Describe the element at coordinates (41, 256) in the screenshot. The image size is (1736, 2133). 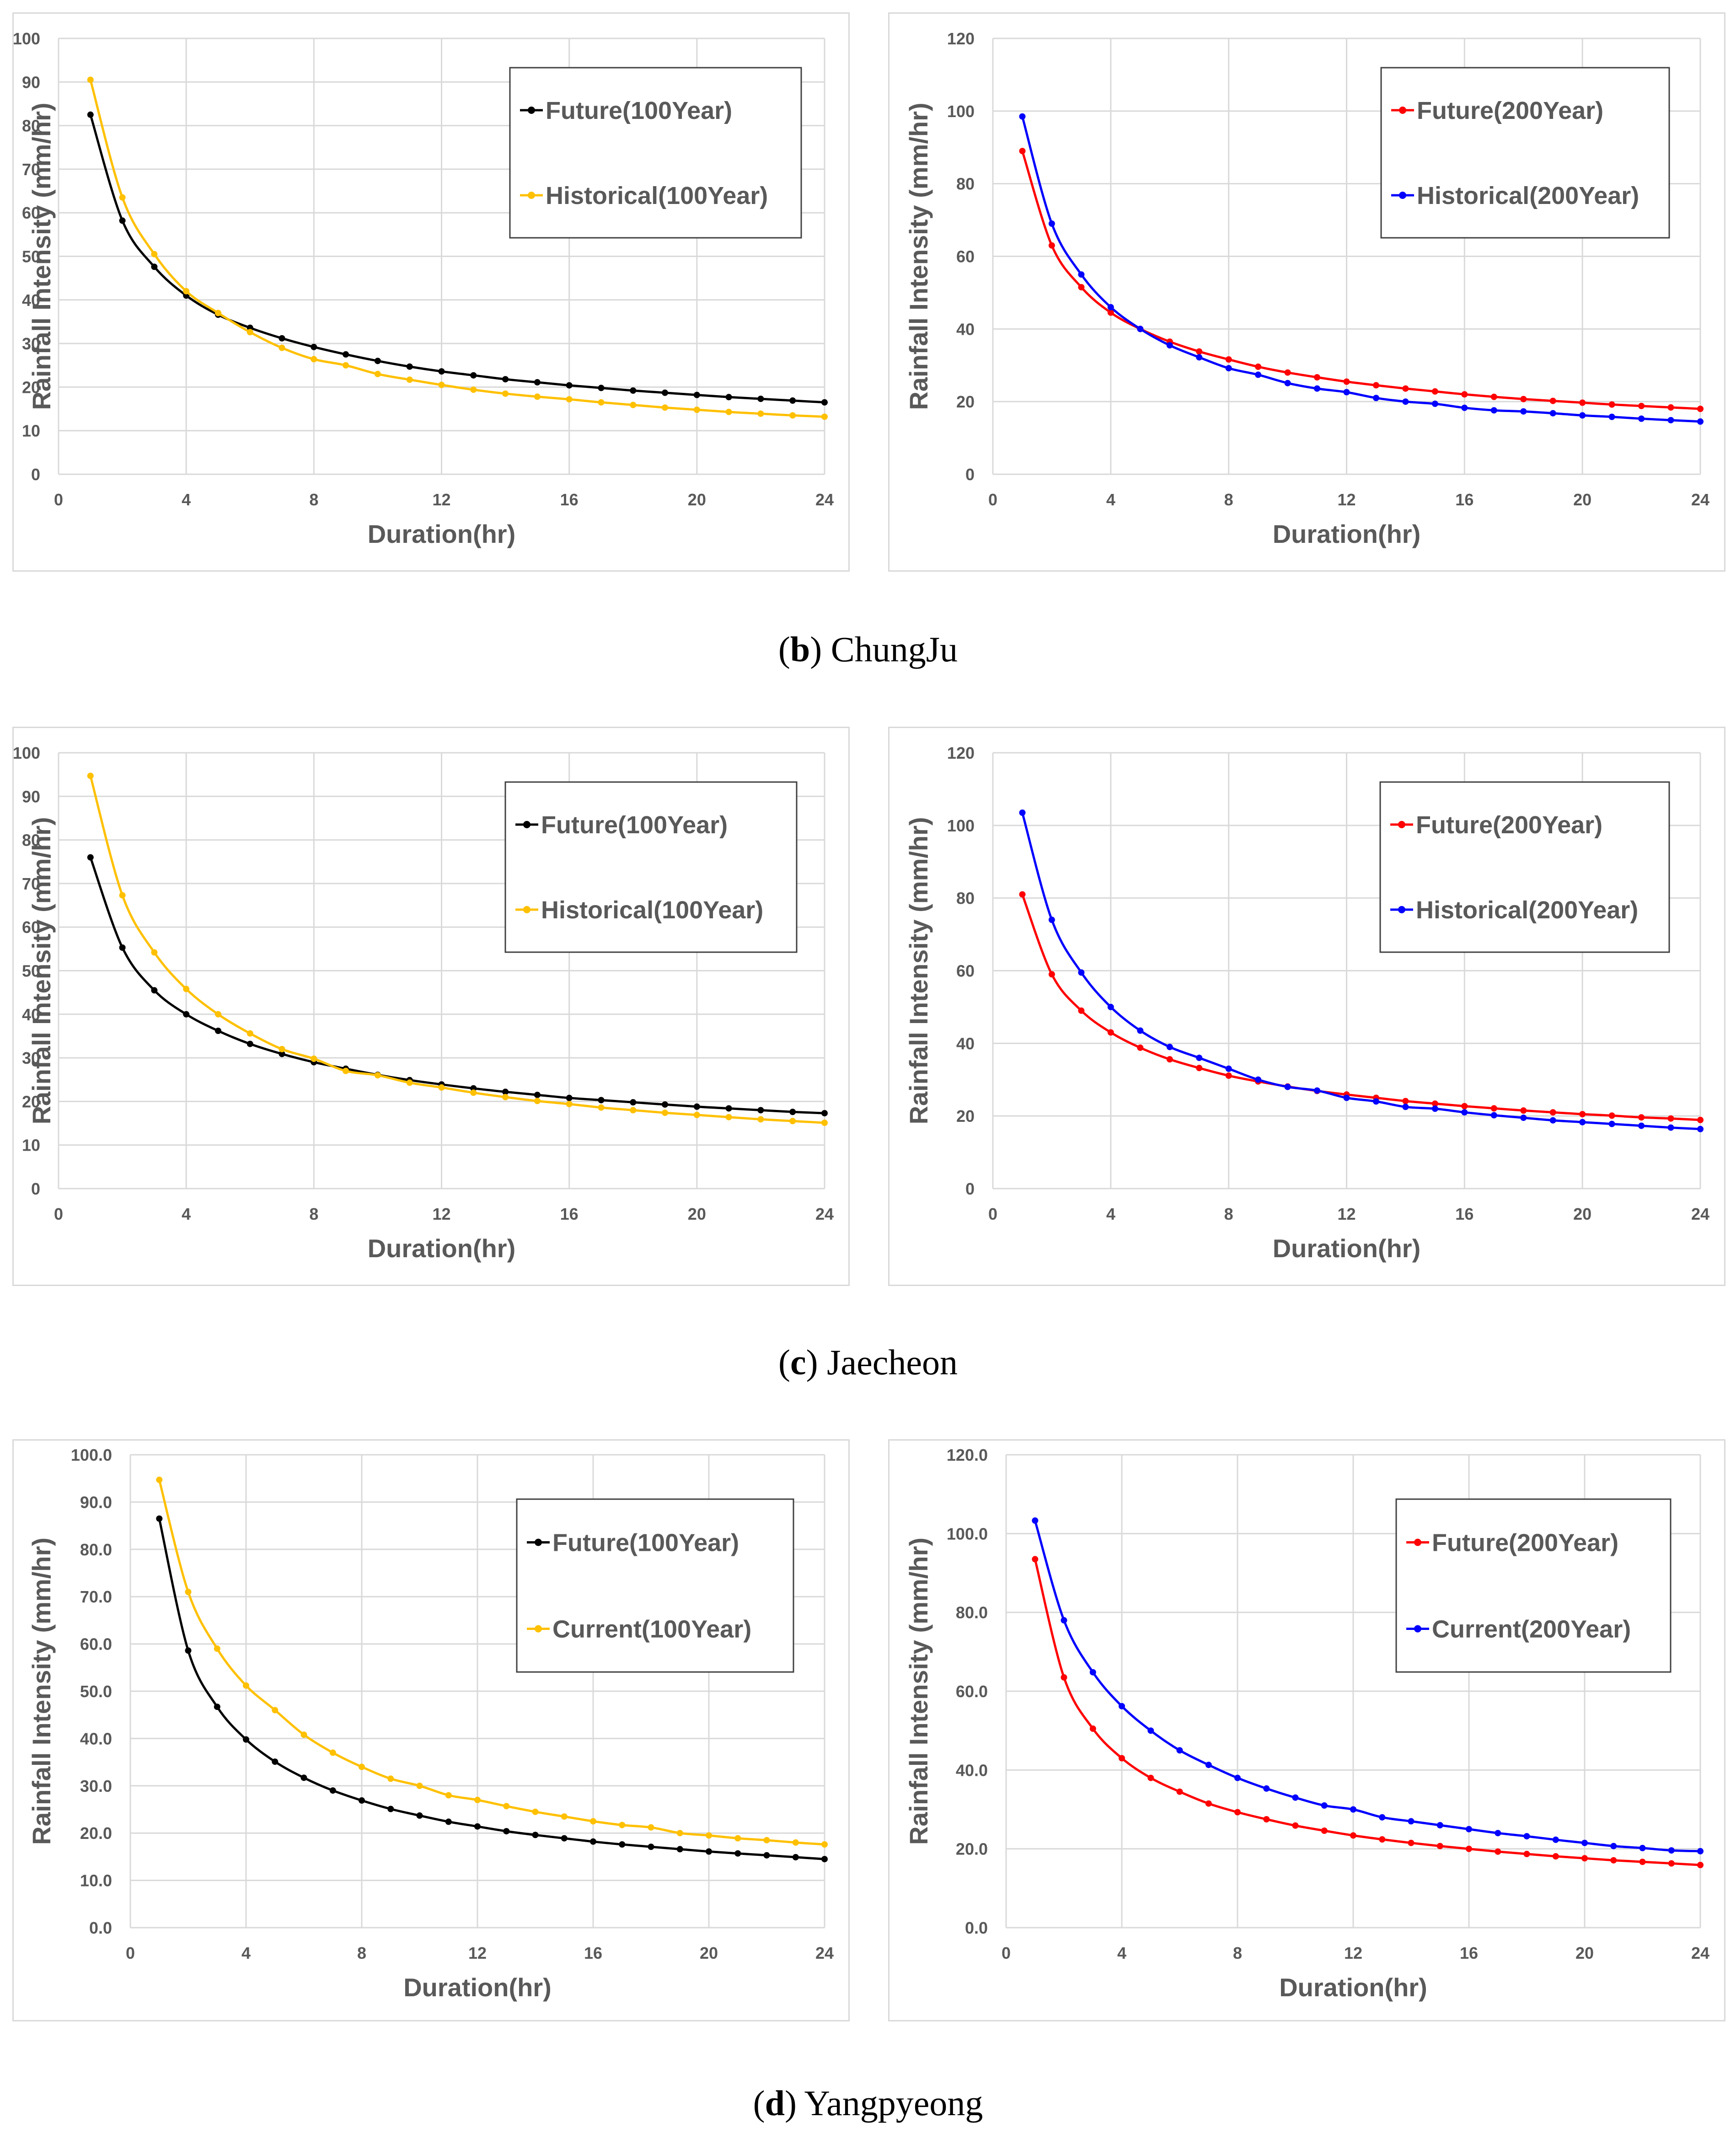
I see `y-axis-title: Rainfall Intensity (mm/hr)` at that location.